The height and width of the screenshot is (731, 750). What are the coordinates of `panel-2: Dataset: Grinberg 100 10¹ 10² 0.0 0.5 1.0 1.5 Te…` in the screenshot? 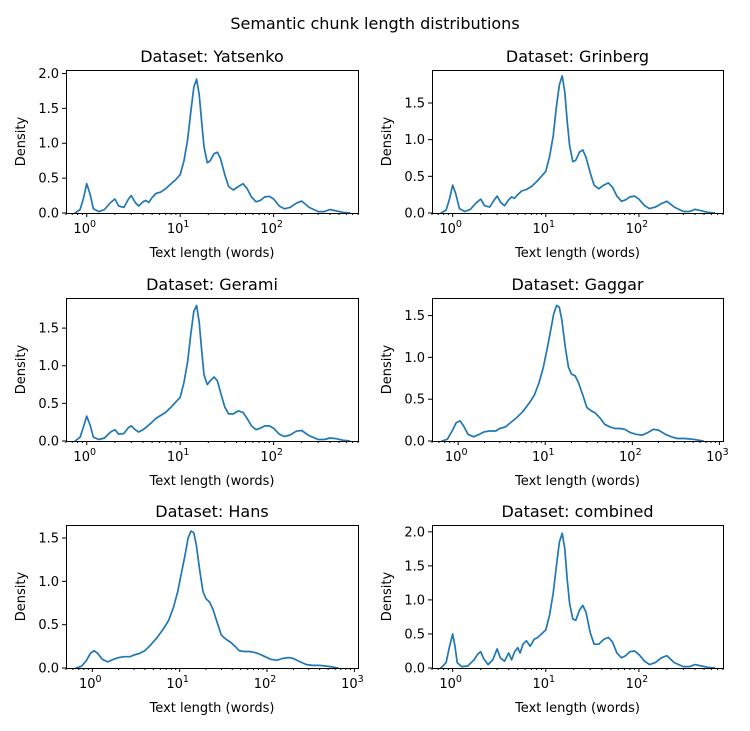 It's located at (552, 154).